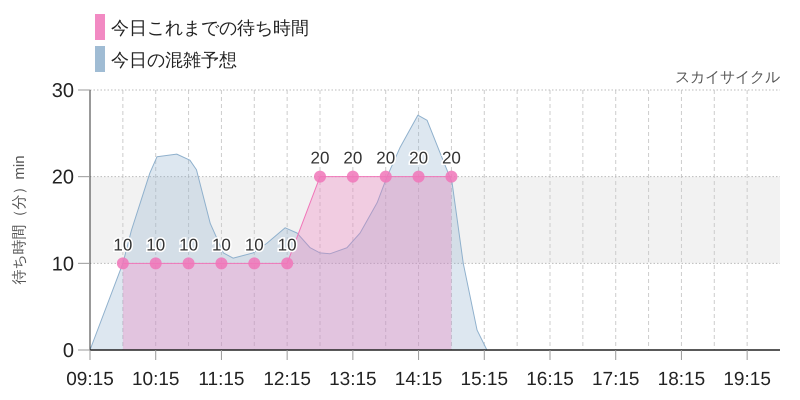 This screenshot has height=400, width=800. Describe the element at coordinates (727, 77) in the screenshot. I see `chart-subtitle: スカイサイクル` at that location.